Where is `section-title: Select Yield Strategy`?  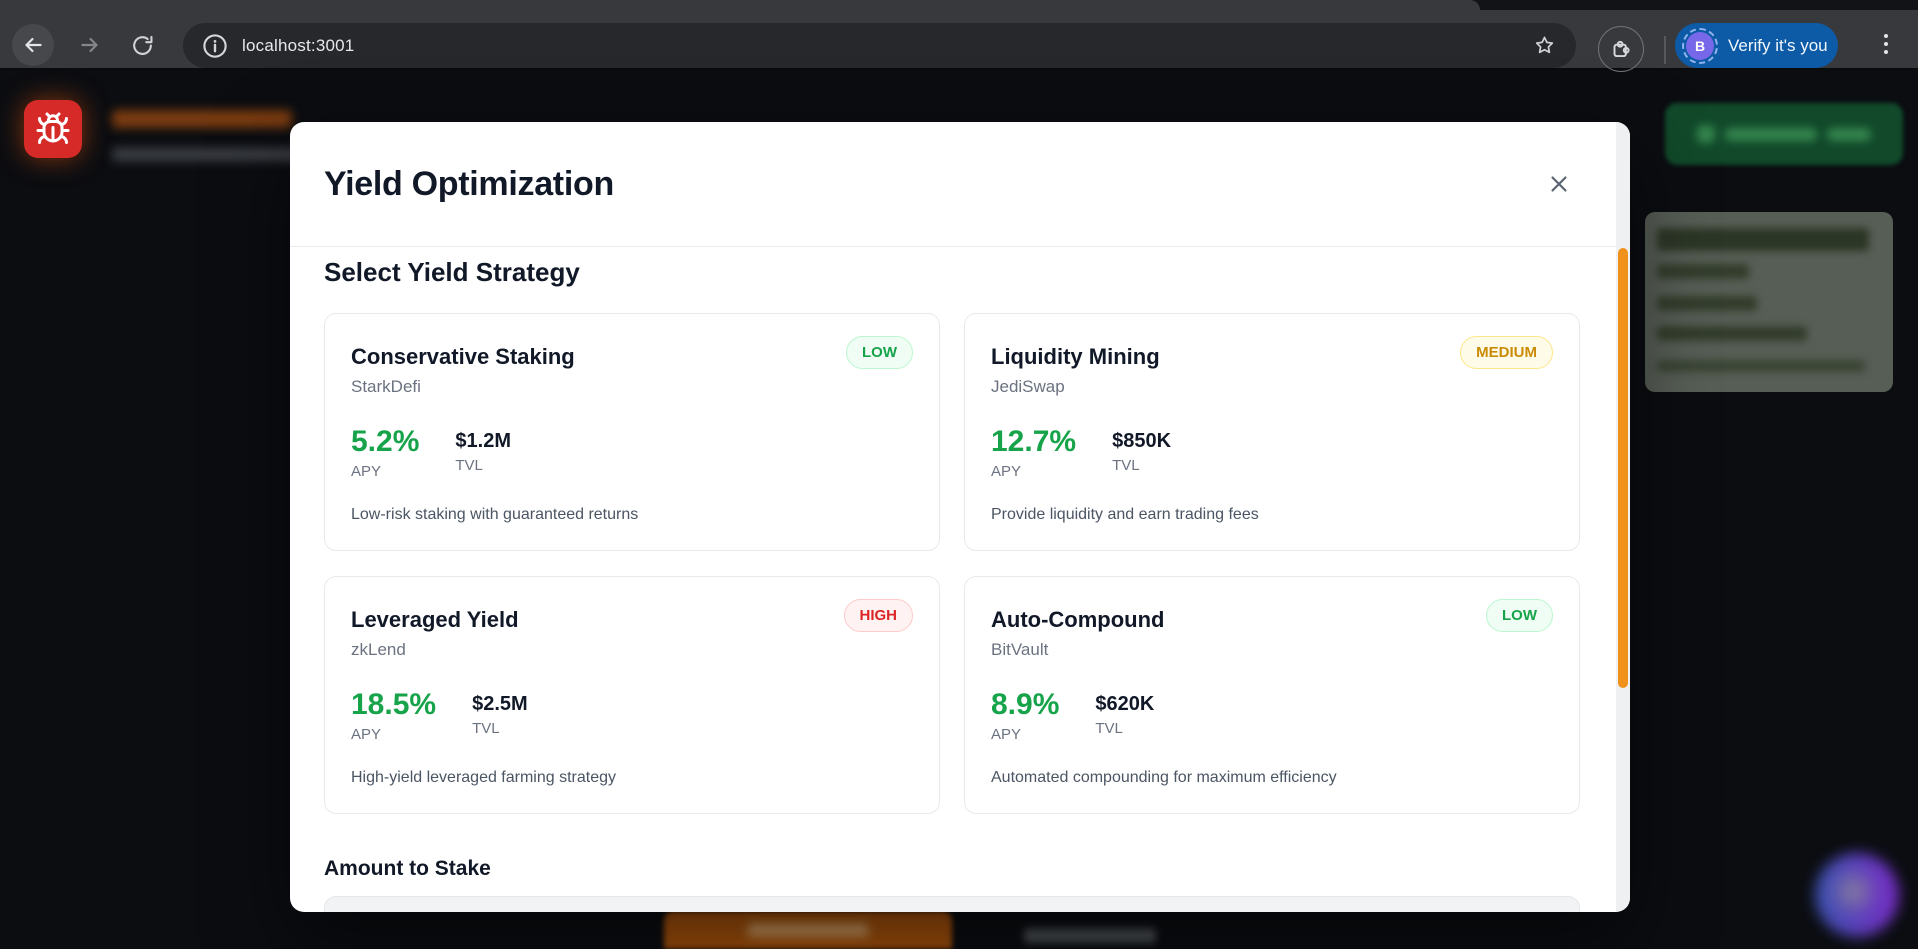
section-title: Select Yield Strategy is located at coordinates (452, 272).